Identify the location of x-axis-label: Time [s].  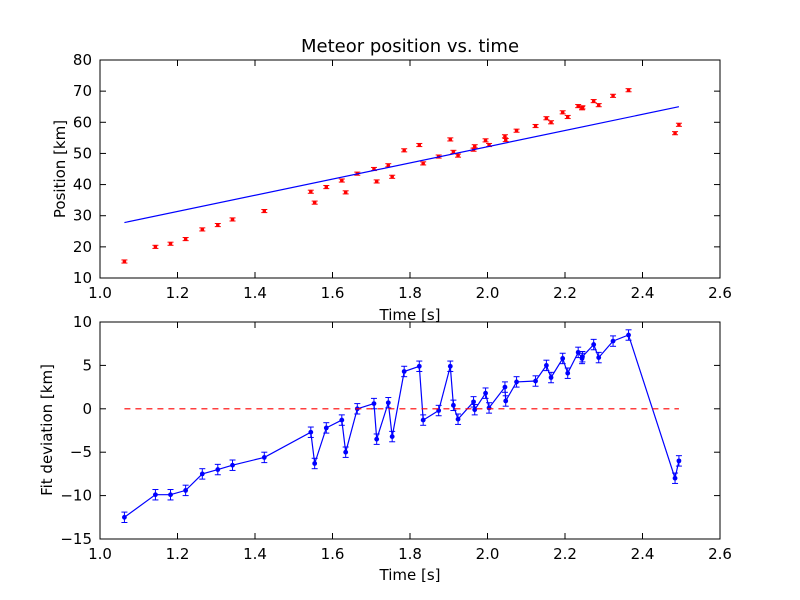
(410, 315).